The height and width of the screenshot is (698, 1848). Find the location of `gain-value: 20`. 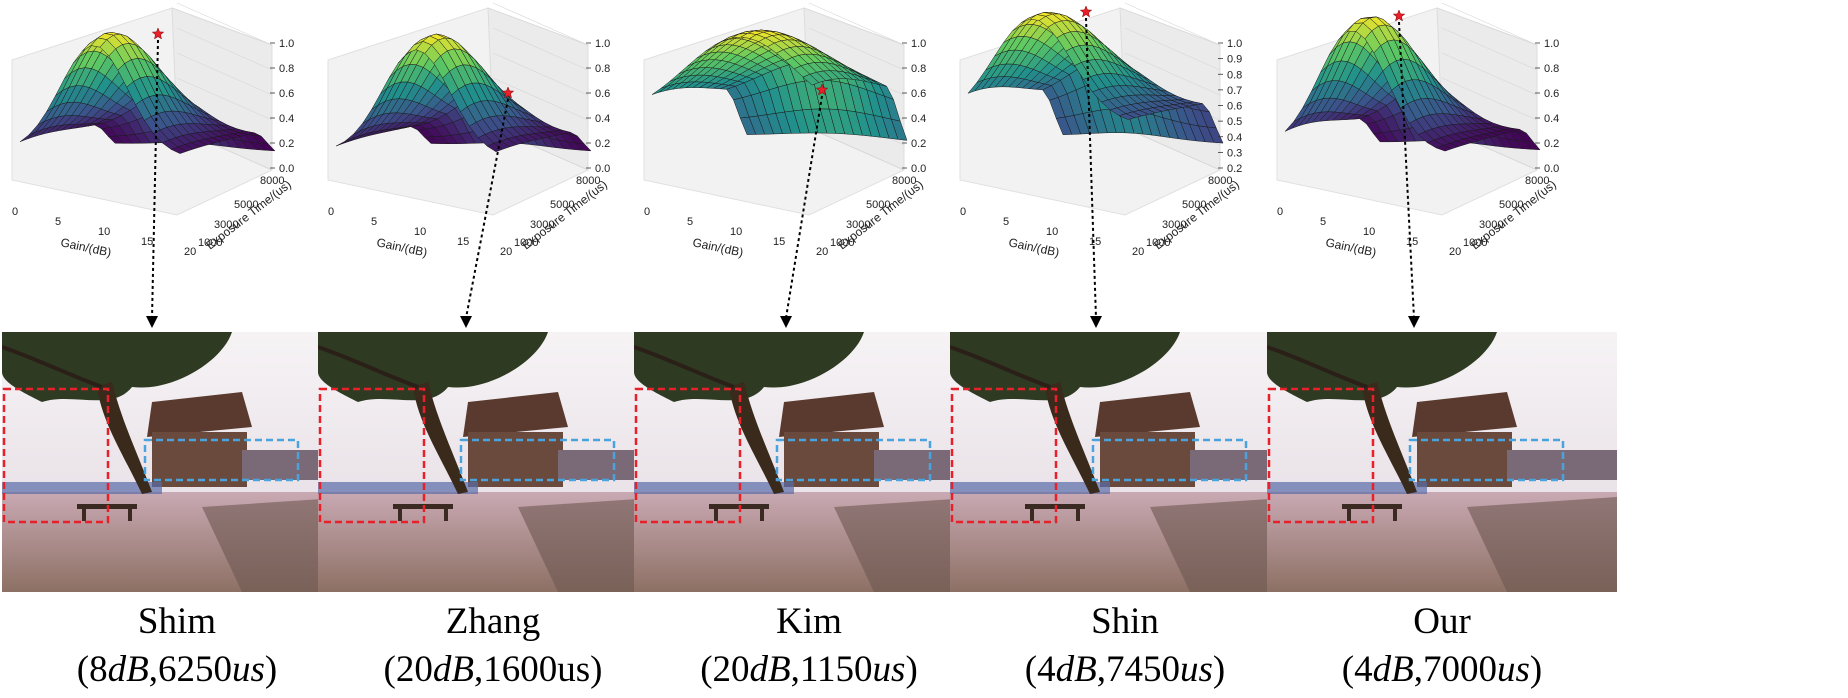

gain-value: 20 is located at coordinates (414, 669).